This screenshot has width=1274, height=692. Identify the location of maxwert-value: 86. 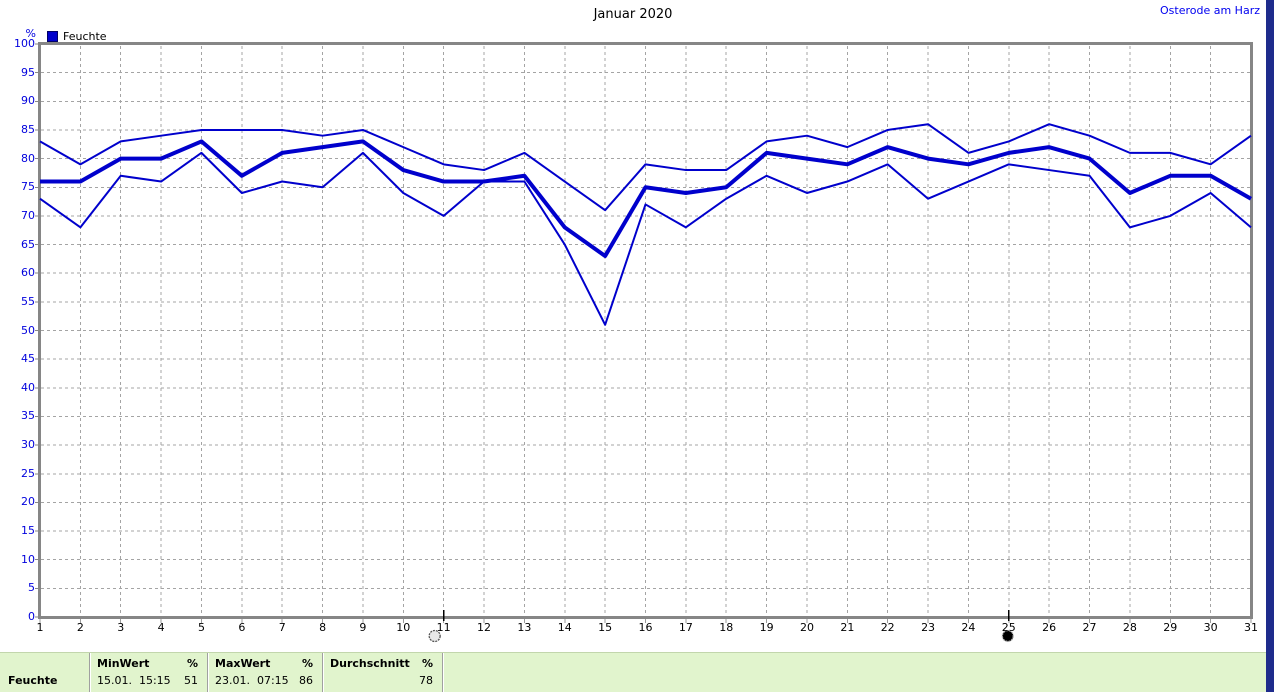
(306, 680).